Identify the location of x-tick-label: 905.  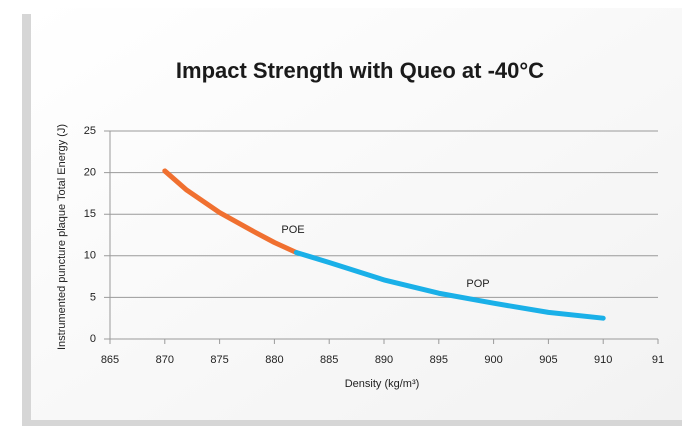
(548, 360).